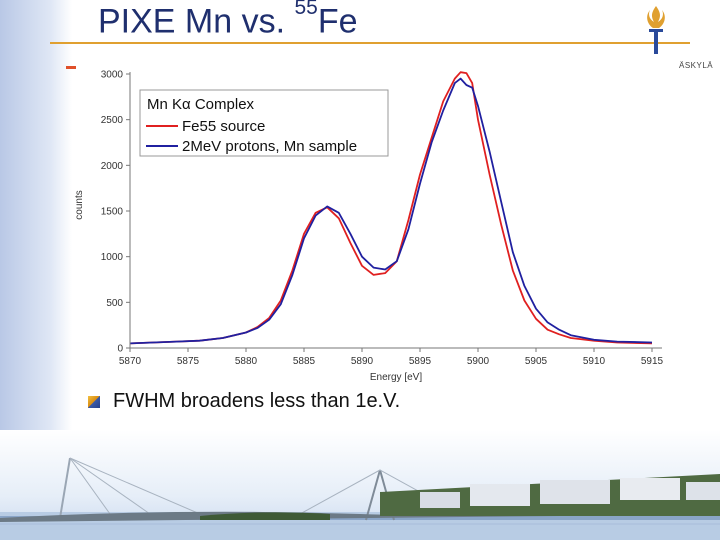 The image size is (720, 540). I want to click on legend-box, so click(264, 123).